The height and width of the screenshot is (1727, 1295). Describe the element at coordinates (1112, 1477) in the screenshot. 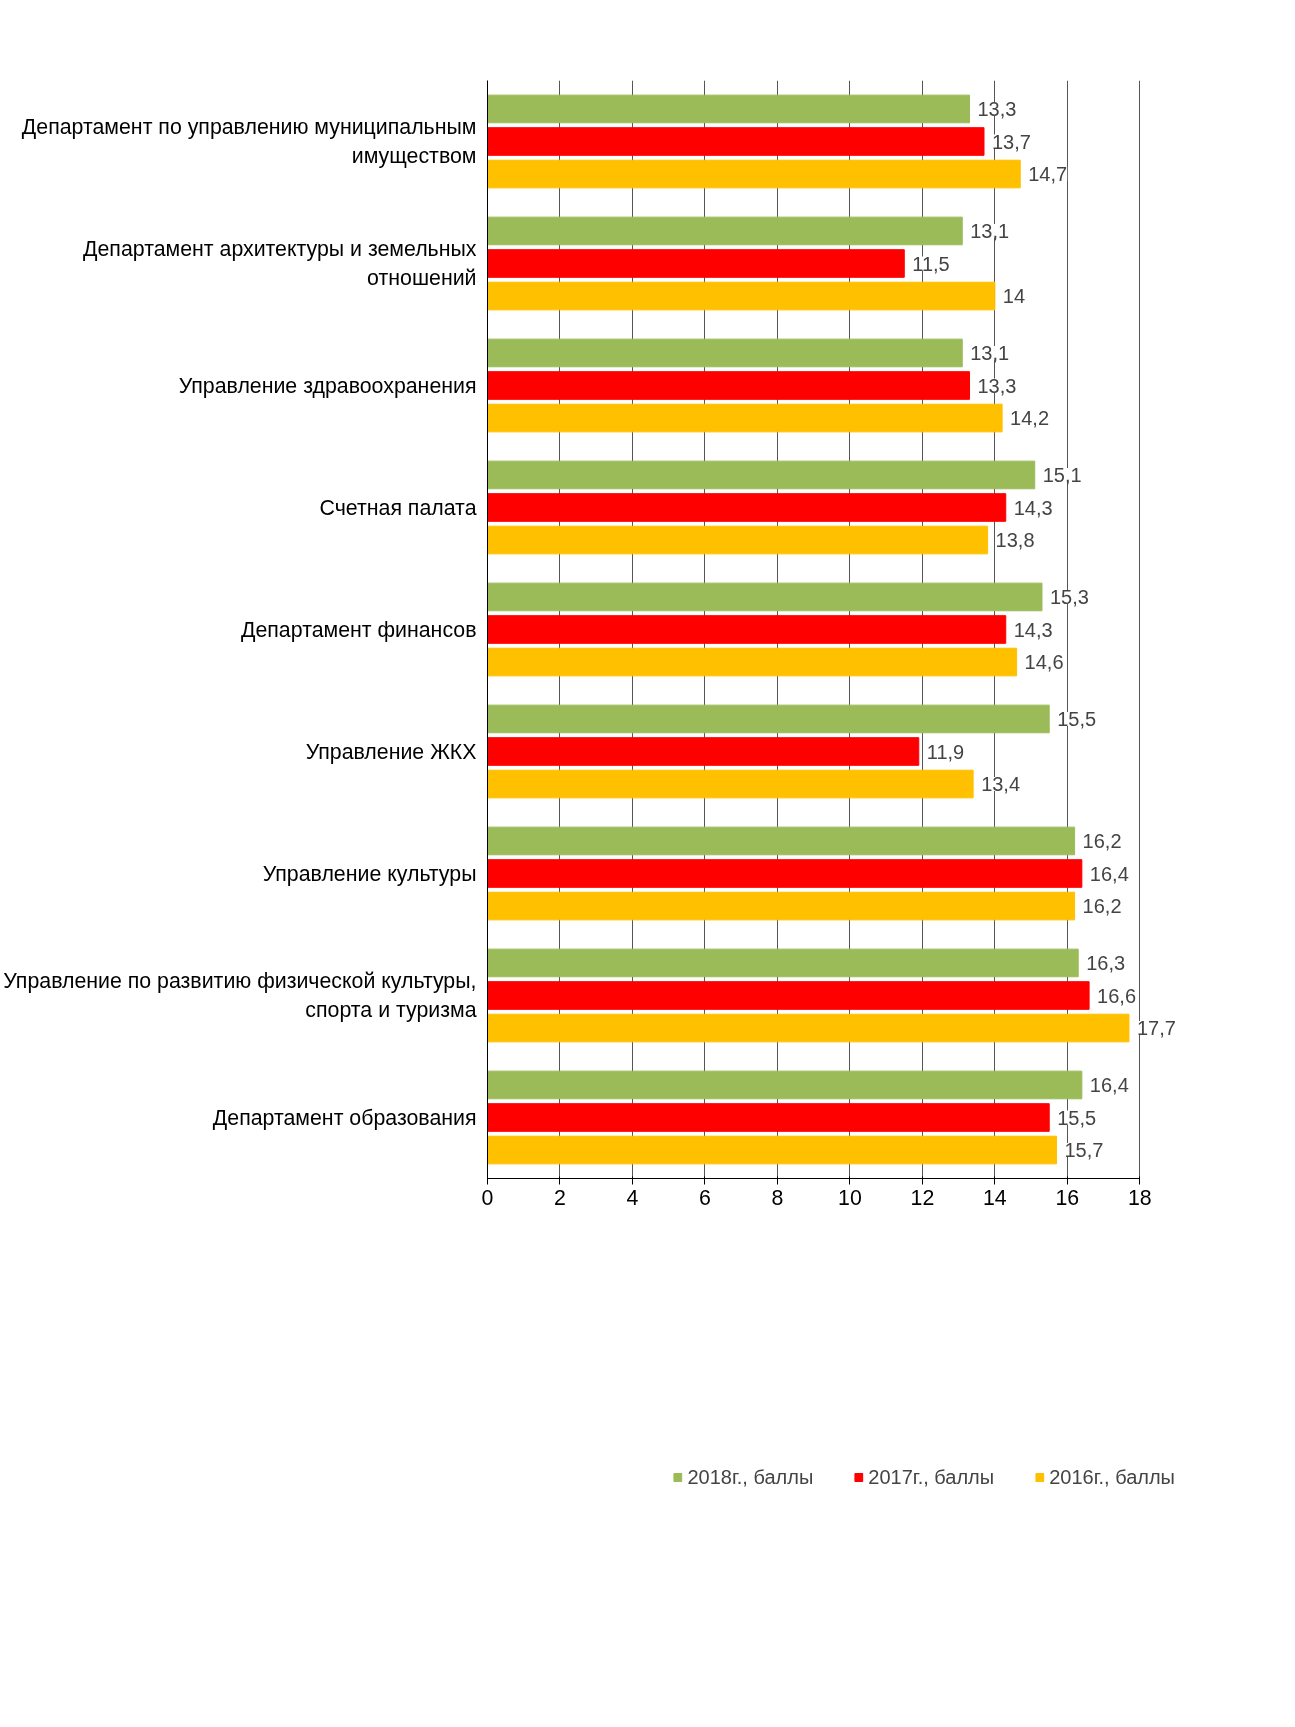

I see `legend-label: 2016г., баллы` at that location.